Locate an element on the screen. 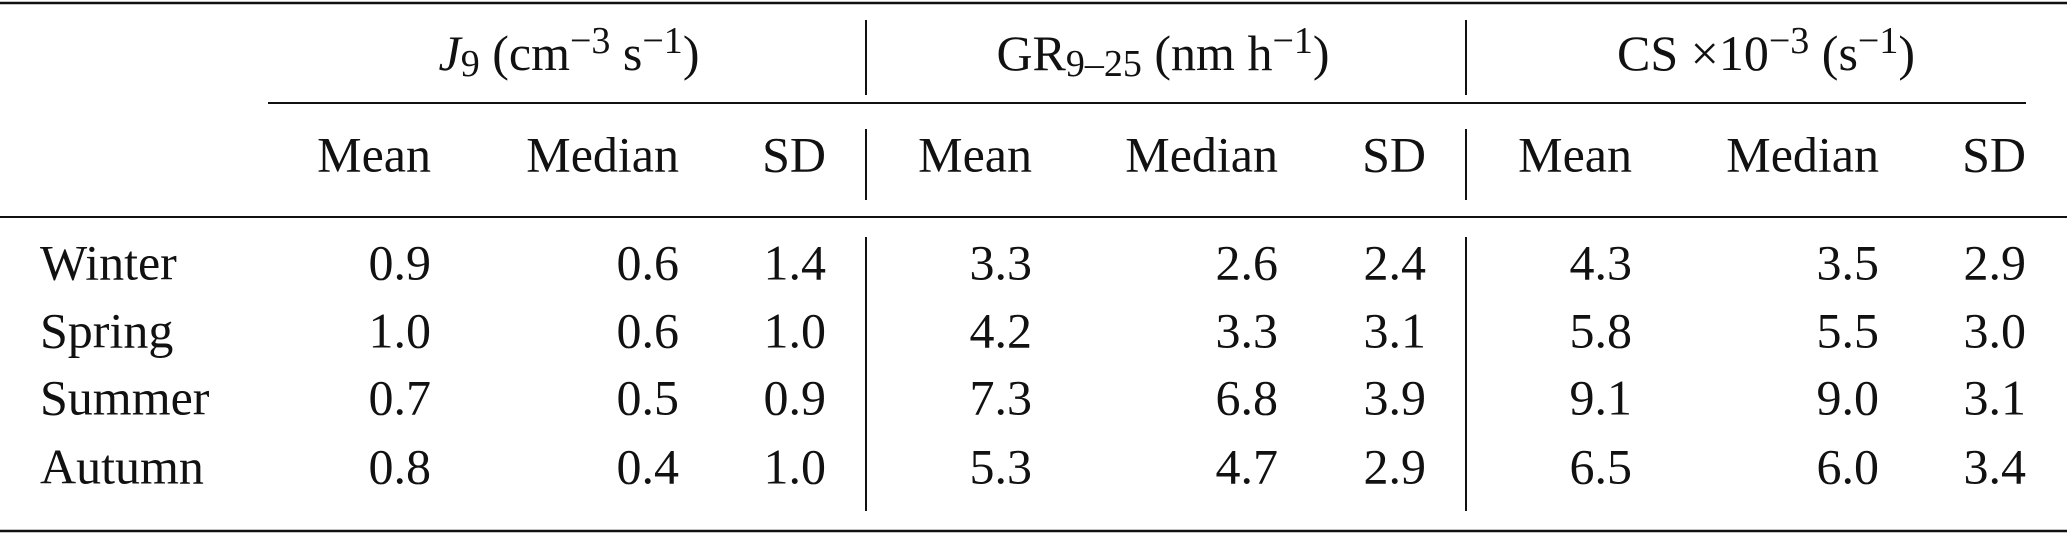 This screenshot has width=2067, height=534. cell: 4.7 is located at coordinates (1247, 466).